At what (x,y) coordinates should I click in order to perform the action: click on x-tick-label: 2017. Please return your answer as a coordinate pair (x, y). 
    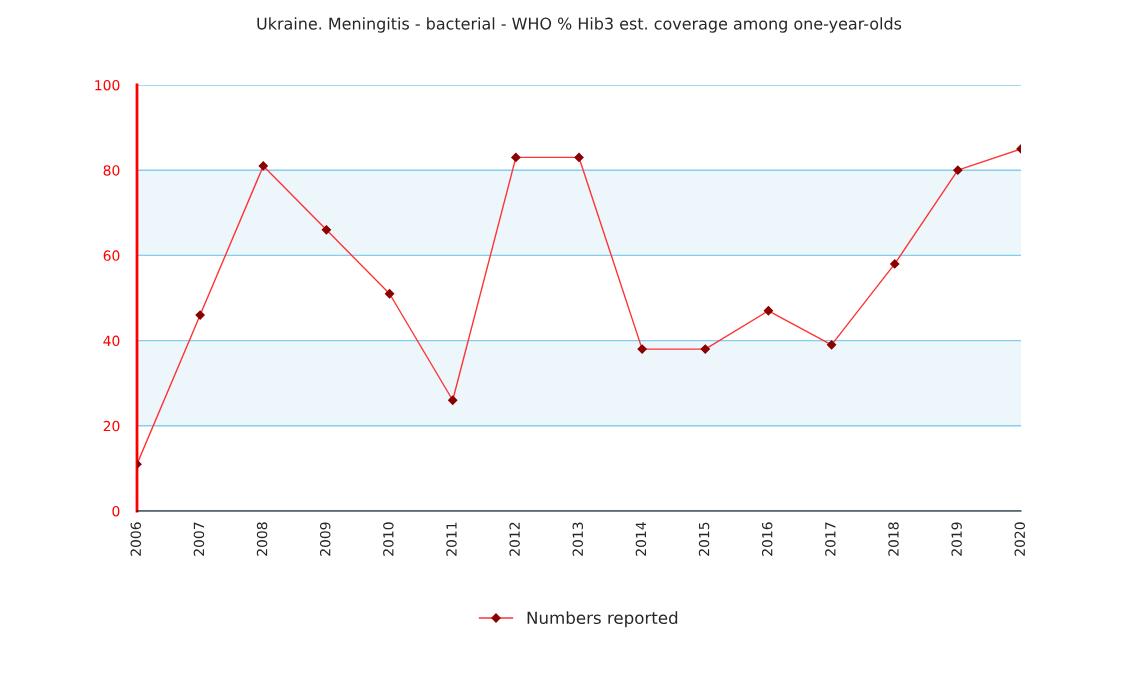
    Looking at the image, I should click on (830, 539).